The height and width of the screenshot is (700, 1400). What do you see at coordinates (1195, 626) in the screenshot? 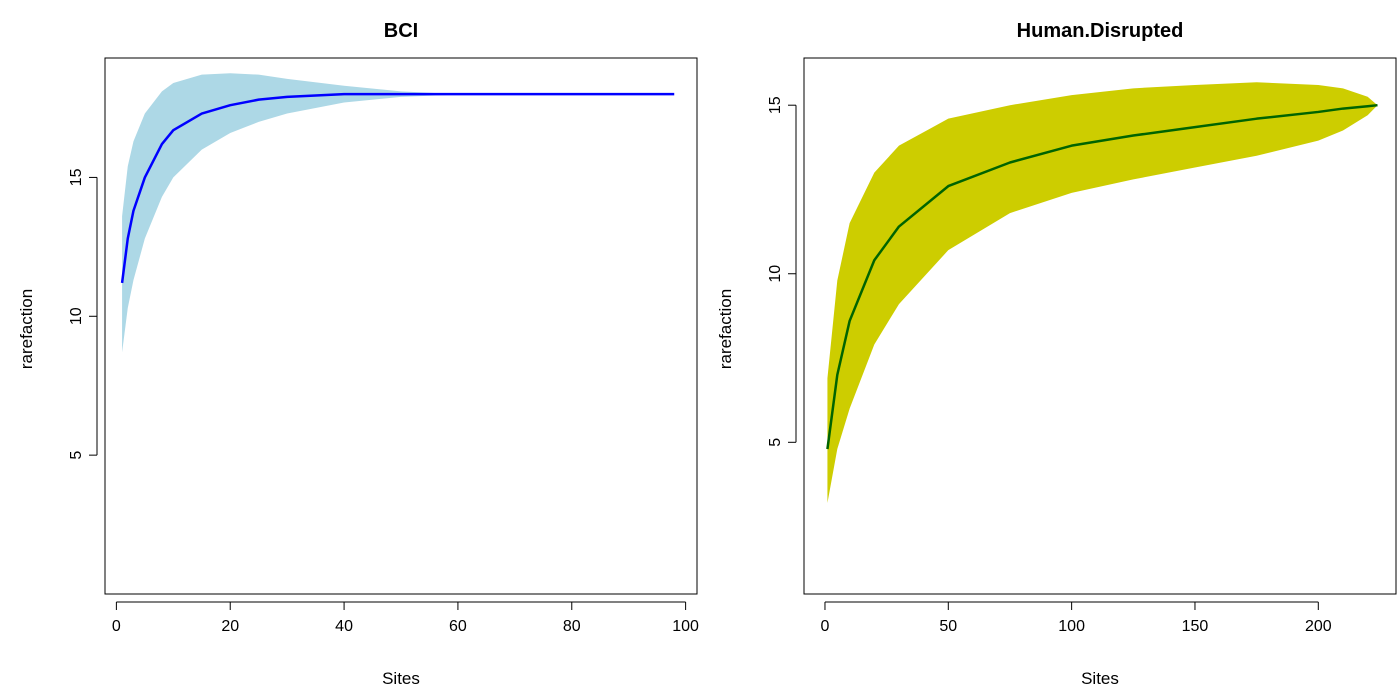
I see `x-tick-label: 150` at bounding box center [1195, 626].